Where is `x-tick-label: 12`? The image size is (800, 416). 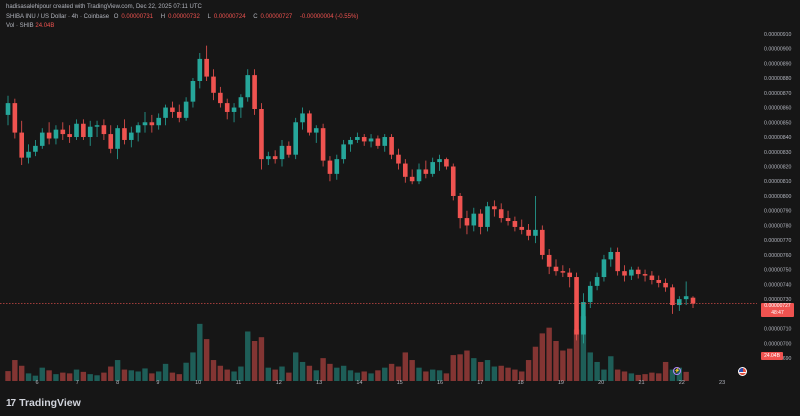 x-tick-label: 12 is located at coordinates (279, 383).